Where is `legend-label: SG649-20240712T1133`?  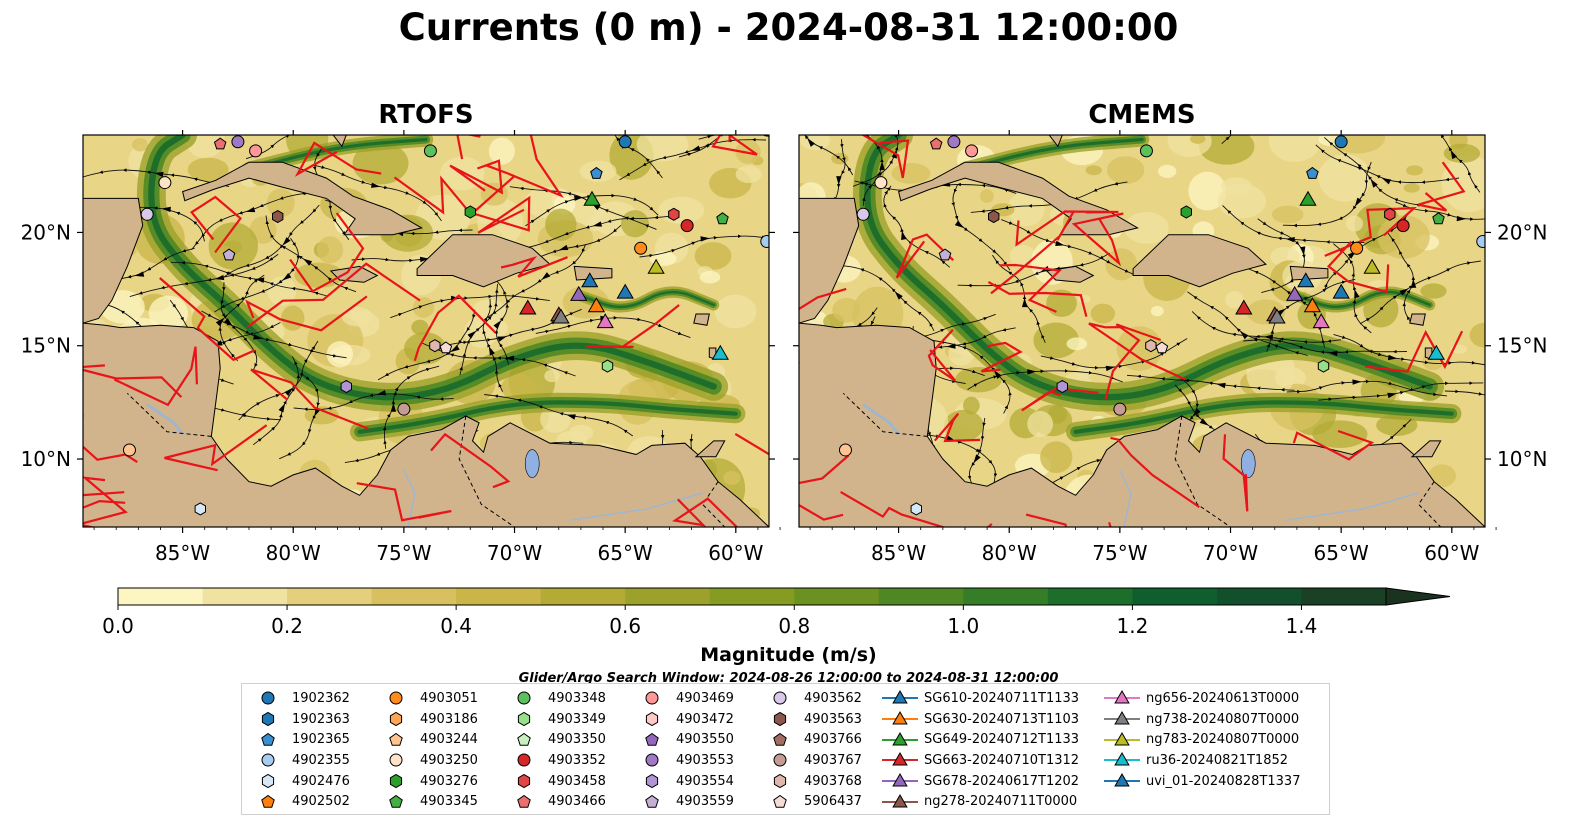 legend-label: SG649-20240712T1133 is located at coordinates (1002, 740).